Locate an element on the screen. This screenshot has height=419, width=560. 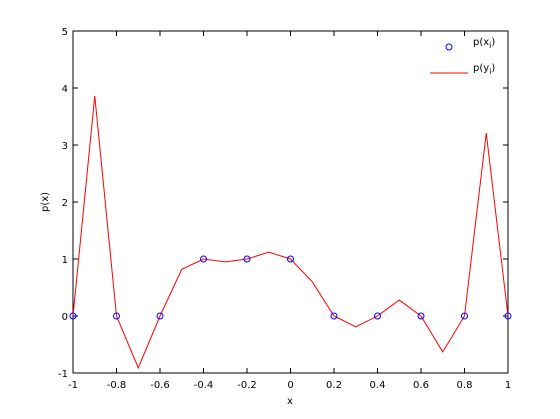
x-tick-label: 0 is located at coordinates (290, 385).